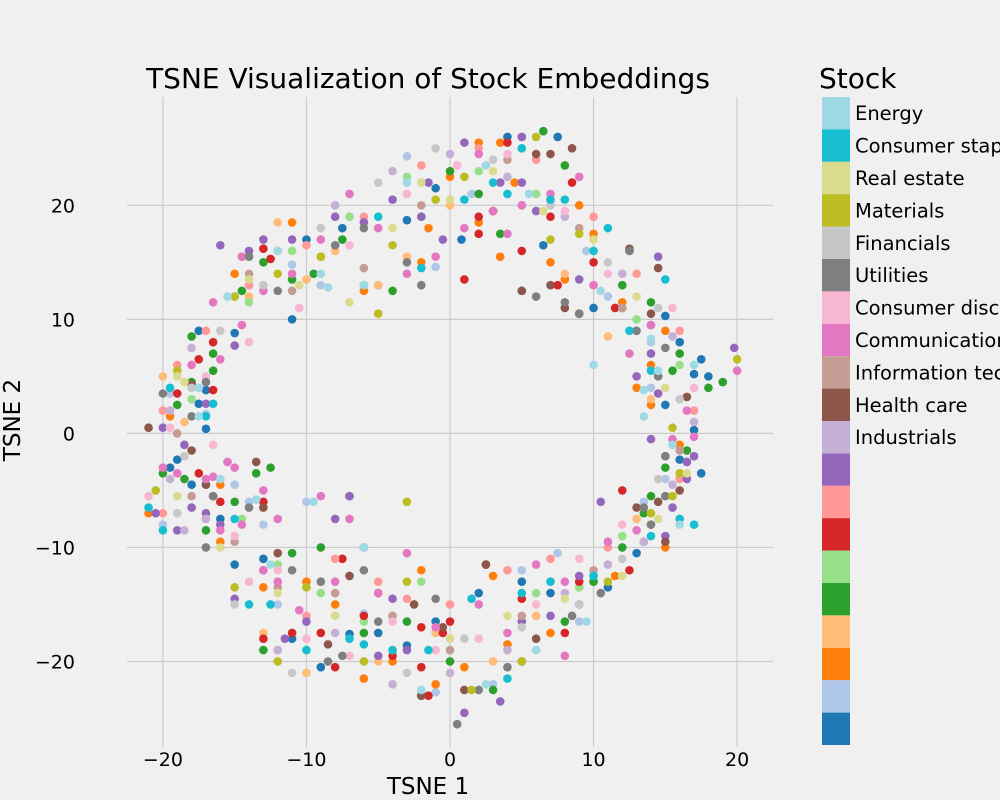 This screenshot has width=1000, height=800. What do you see at coordinates (858, 78) in the screenshot?
I see `legend-title: Stock` at bounding box center [858, 78].